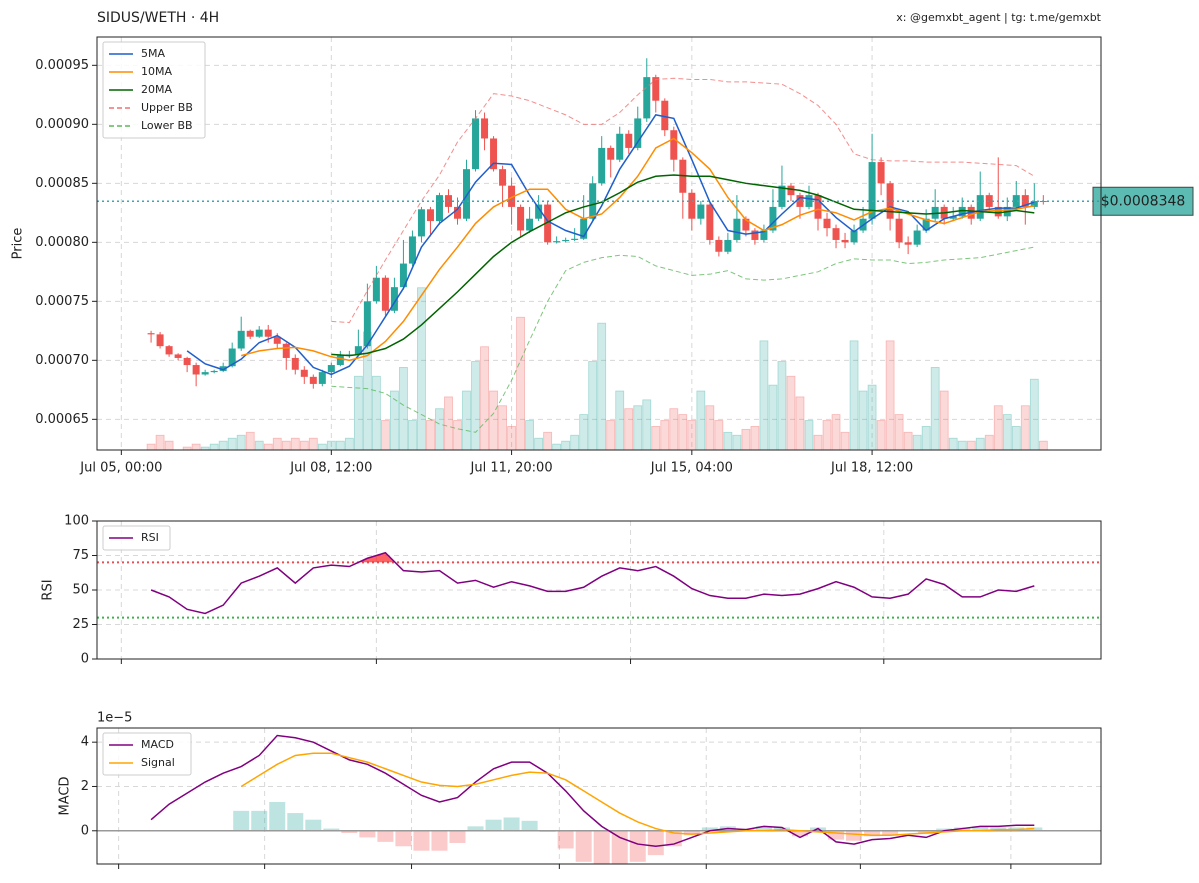 The height and width of the screenshot is (883, 1199). What do you see at coordinates (62, 242) in the screenshot?
I see `y-tick-label: 0.00080` at bounding box center [62, 242].